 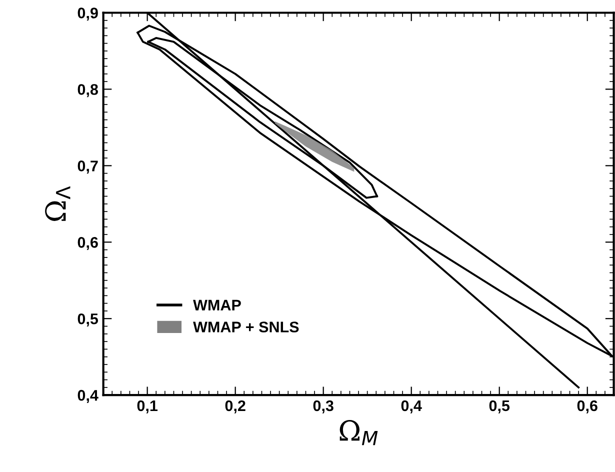 I want to click on y-tick-label: 0,9, so click(x=88, y=14).